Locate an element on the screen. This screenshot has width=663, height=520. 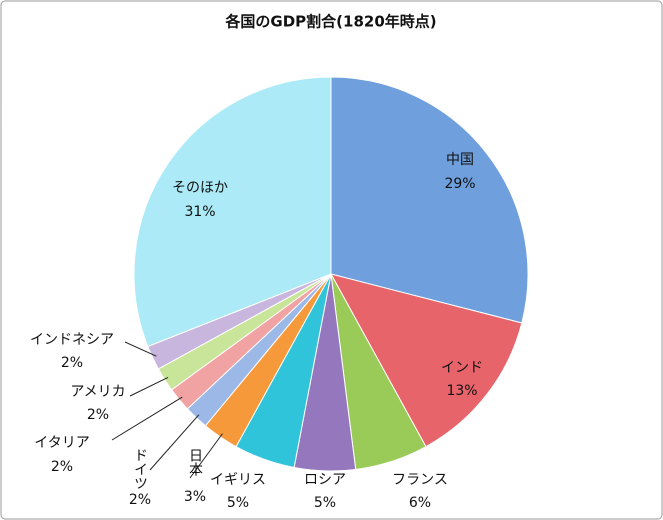
data-label-name: 中国 is located at coordinates (460, 160).